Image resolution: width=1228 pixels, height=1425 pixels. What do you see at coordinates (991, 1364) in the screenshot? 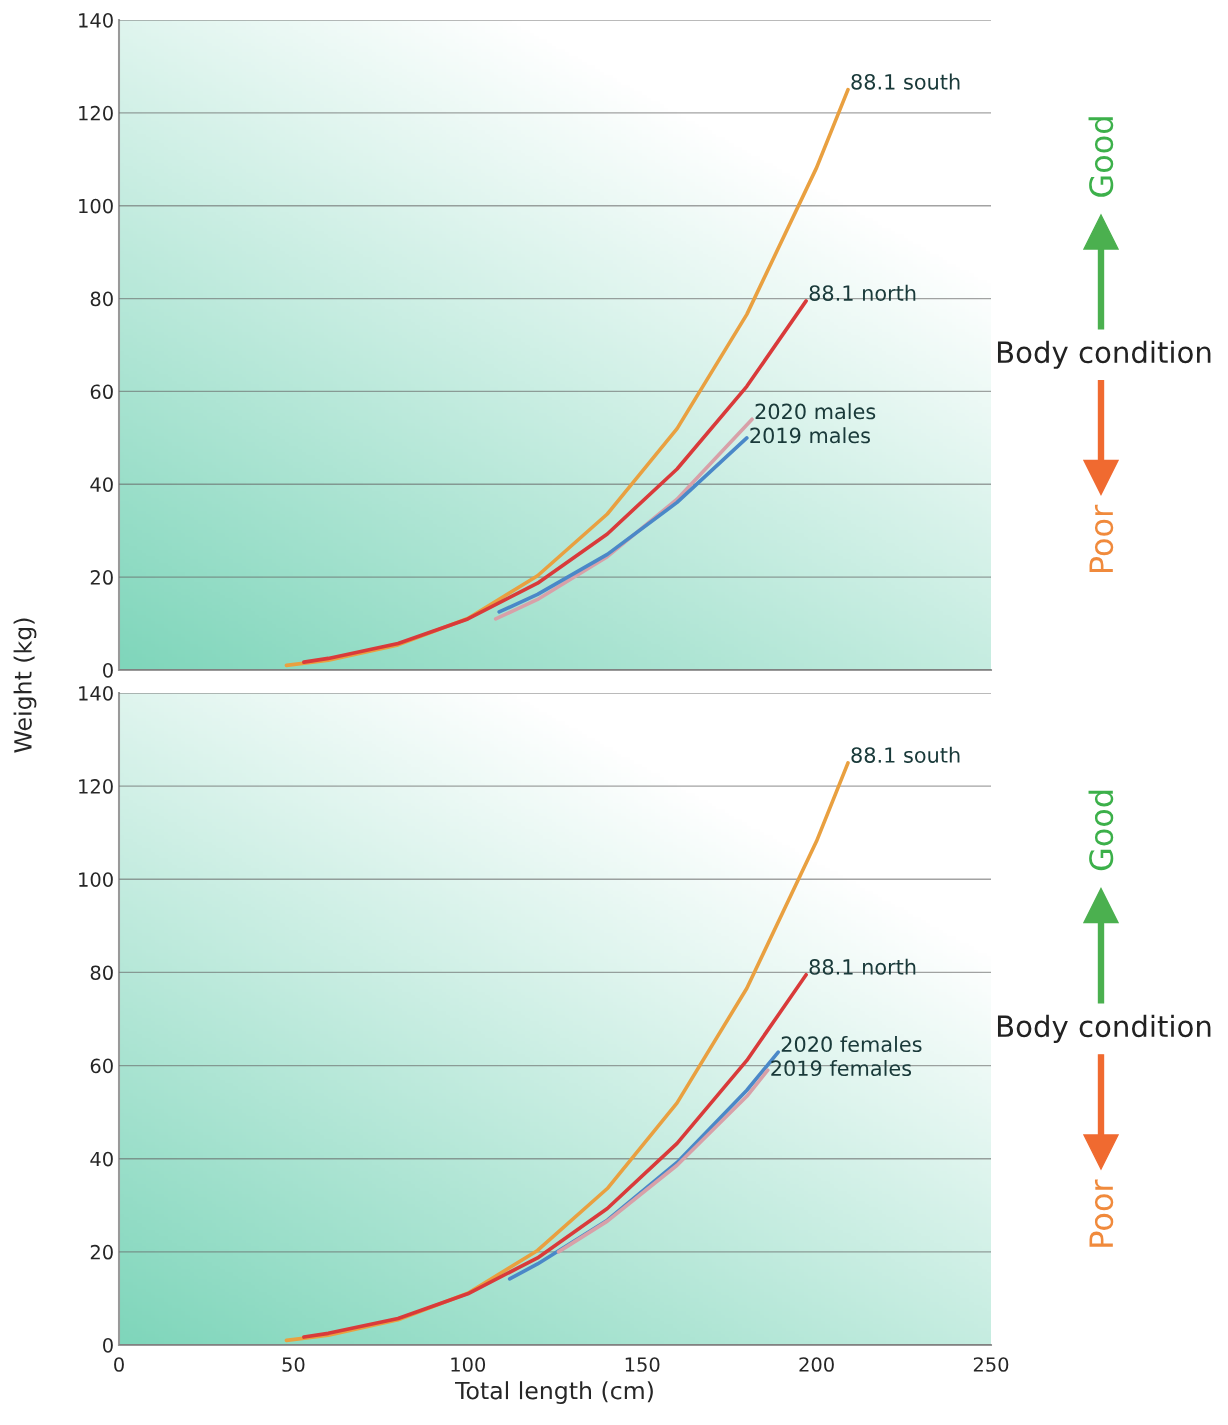
I see `x-tick-label: 250` at bounding box center [991, 1364].